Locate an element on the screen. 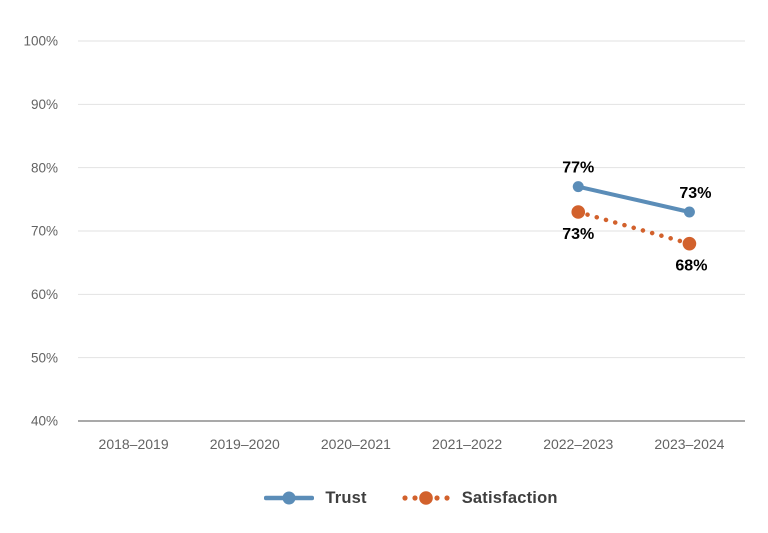 The image size is (768, 533). x-axis-label: 2019–2020 is located at coordinates (245, 444).